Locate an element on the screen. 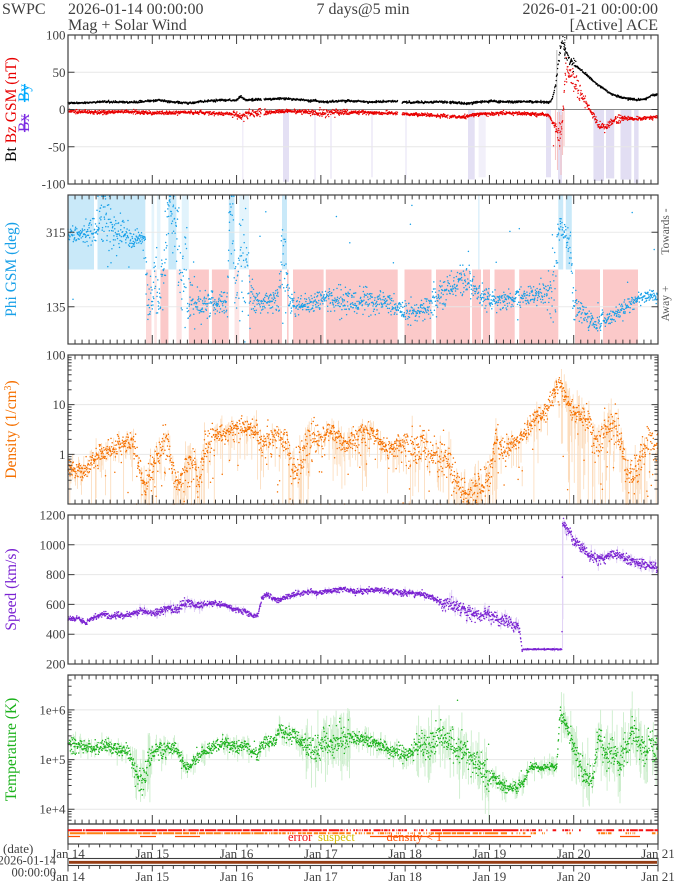 The image size is (678, 889). svg-text: 10 is located at coordinates (59, 404).